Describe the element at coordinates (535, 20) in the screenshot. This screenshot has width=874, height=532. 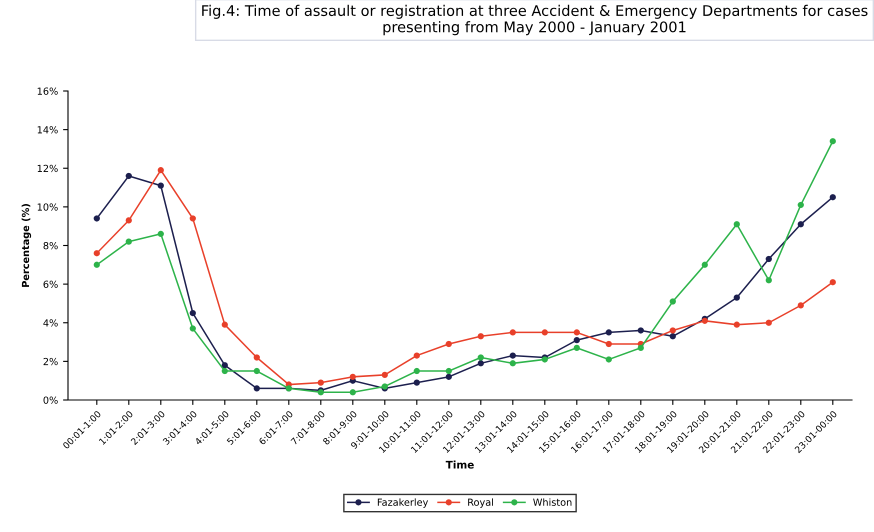
I see `chart-title: Fig.4: Time of assault or registration at three Accident & Emergency Departments for cases presenting from May 2000 - January 2001` at that location.